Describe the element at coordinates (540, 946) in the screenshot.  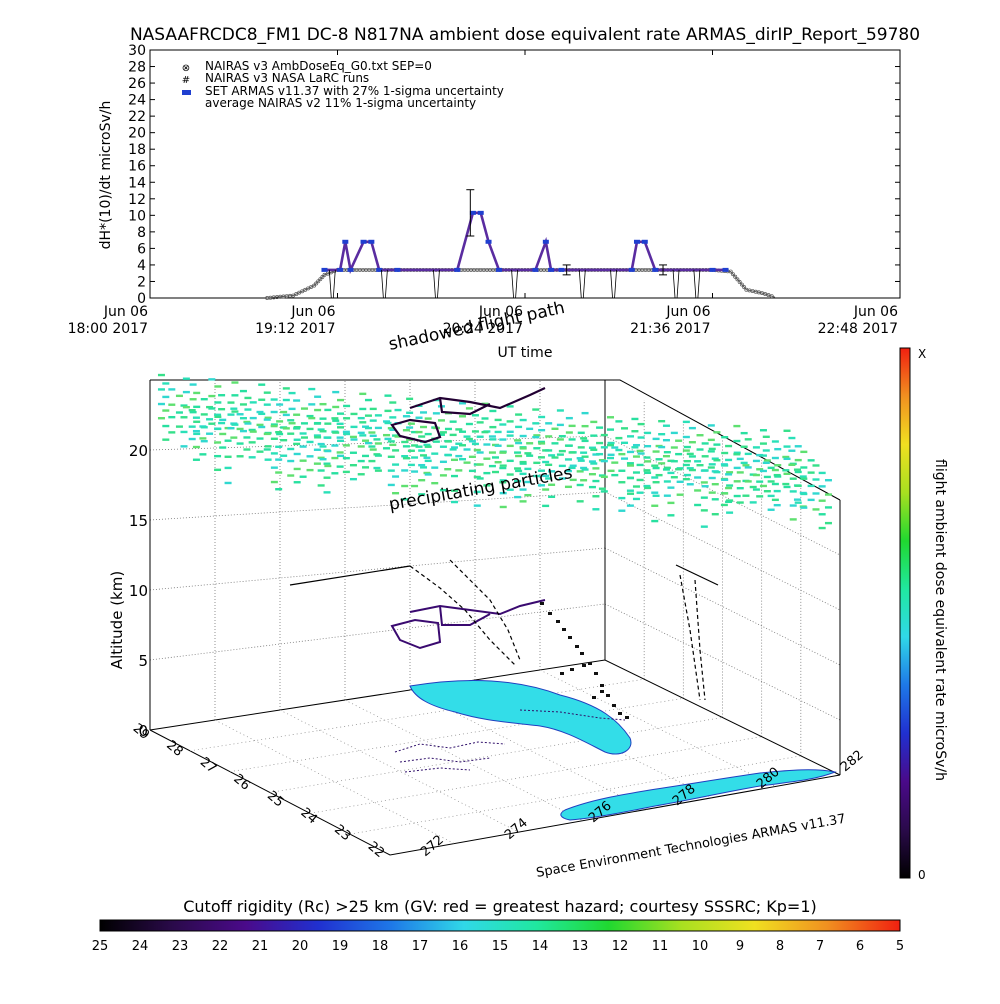
I see `colorbar-tick-label: 14` at that location.